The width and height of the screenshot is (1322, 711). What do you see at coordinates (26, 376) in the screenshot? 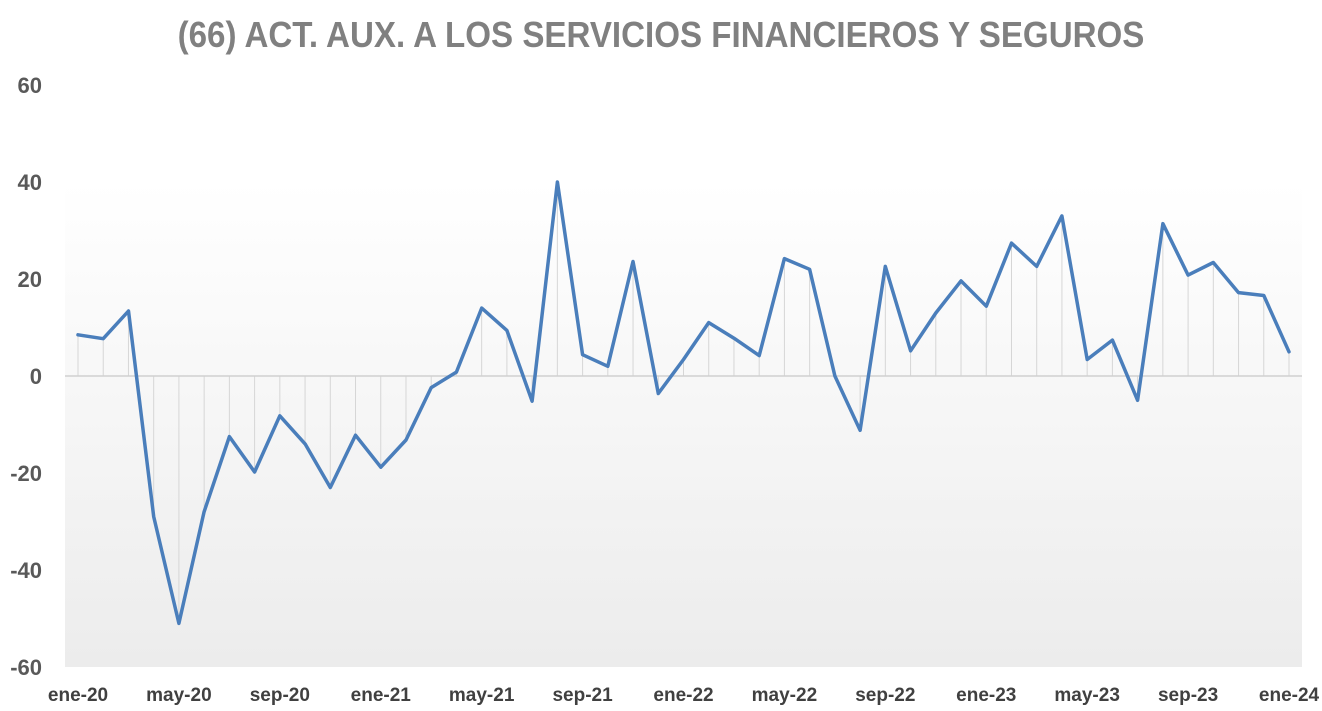
I see `y-axis: 60 40 20 0 -20 -40 -60` at bounding box center [26, 376].